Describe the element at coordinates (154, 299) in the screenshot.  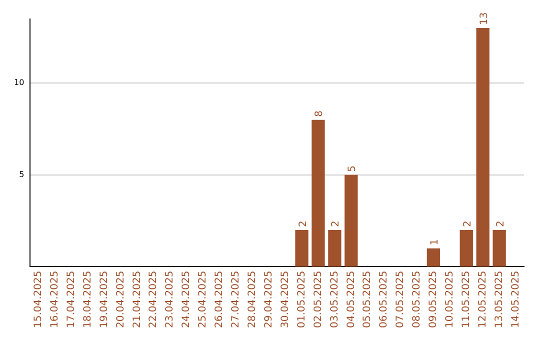
I see `x-tick-label: 22.04.2025` at that location.